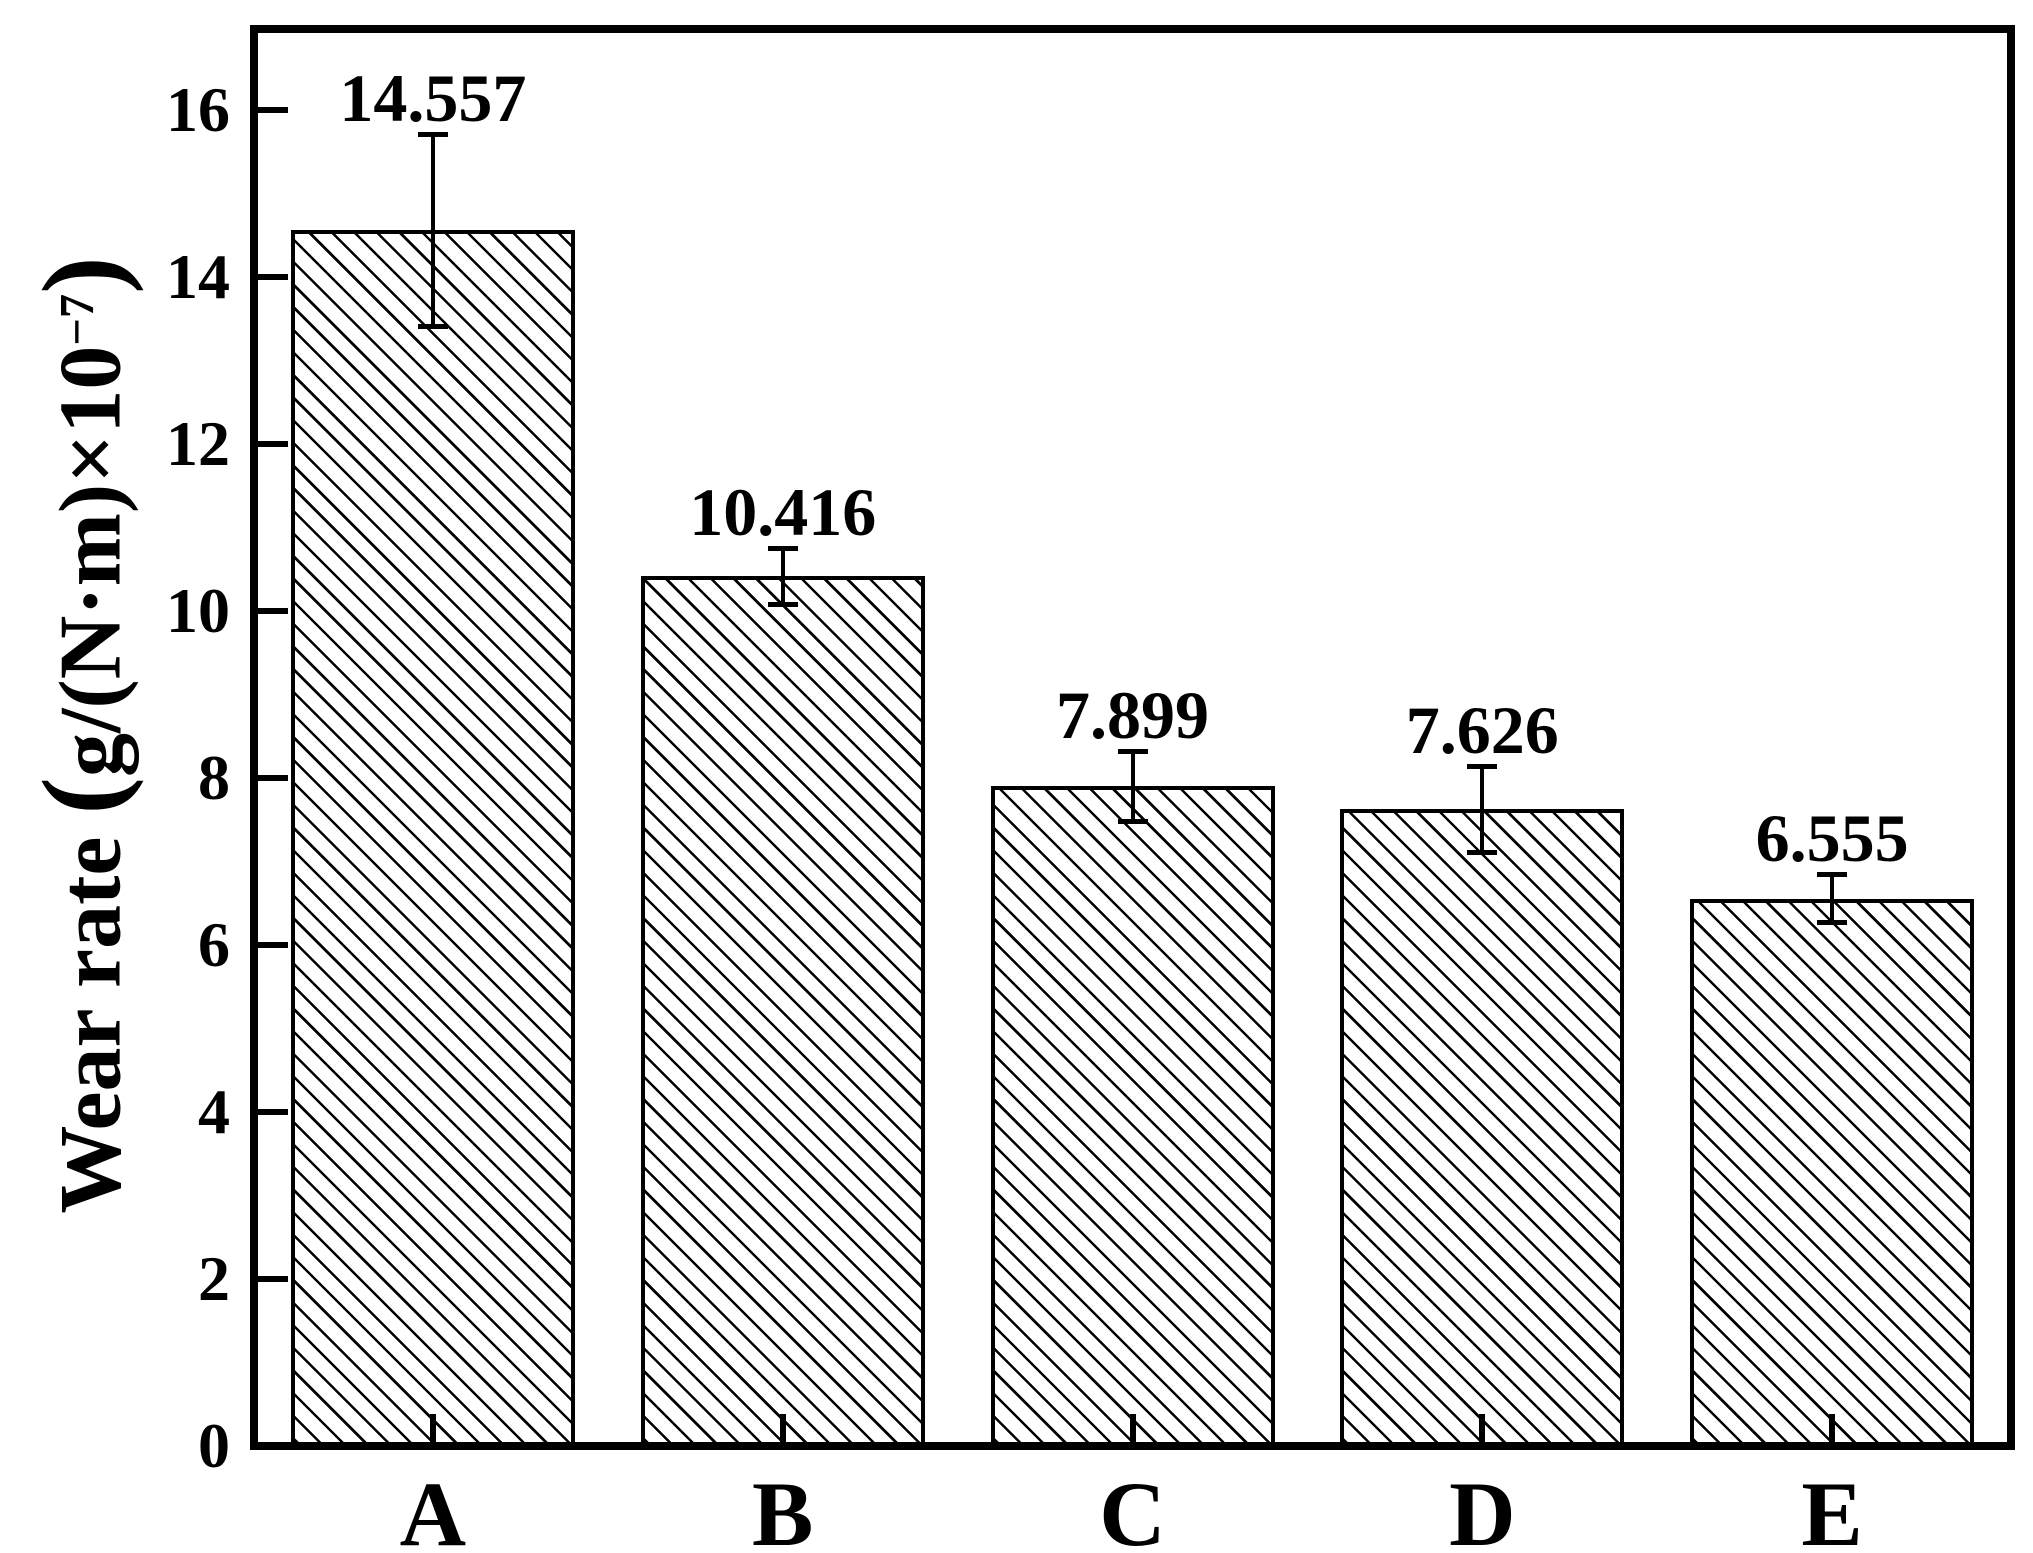 The height and width of the screenshot is (1553, 2033). Describe the element at coordinates (198, 276) in the screenshot. I see `y-axis-tick-label: 14` at that location.